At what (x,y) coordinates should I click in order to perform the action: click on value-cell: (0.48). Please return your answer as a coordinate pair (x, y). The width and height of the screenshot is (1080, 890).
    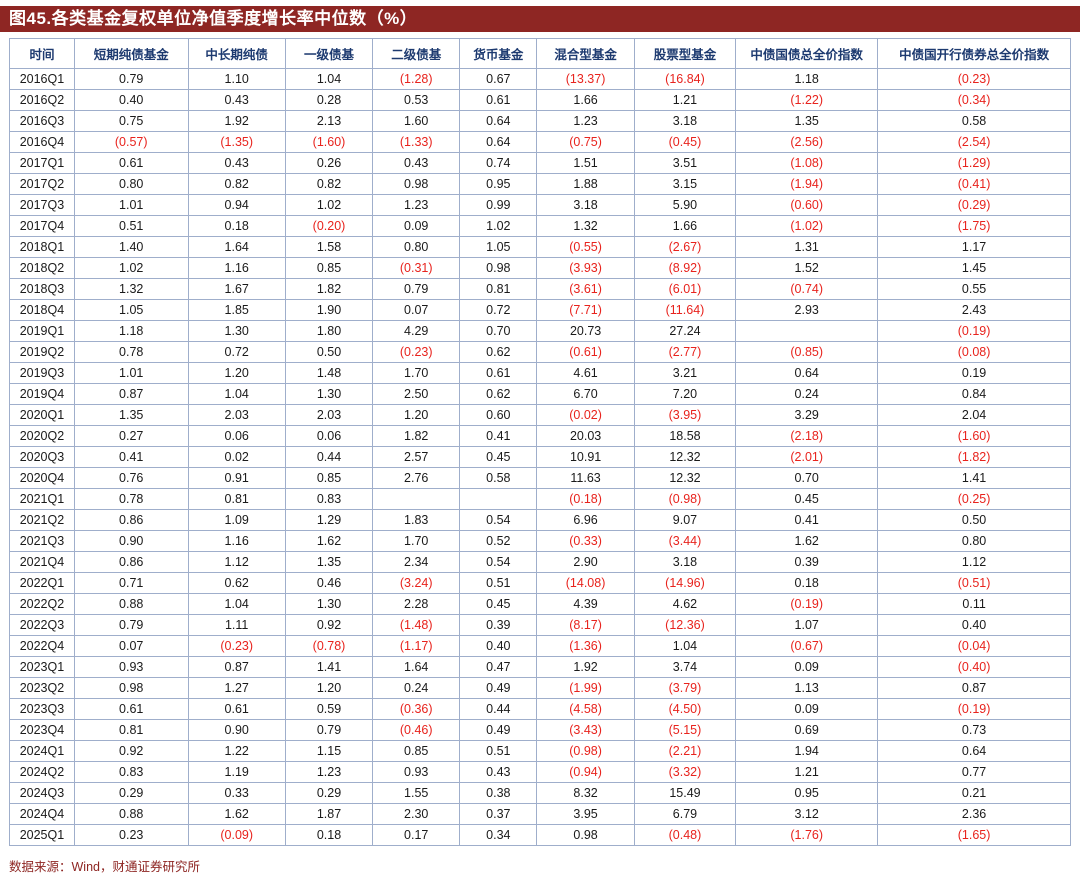
    Looking at the image, I should click on (685, 835).